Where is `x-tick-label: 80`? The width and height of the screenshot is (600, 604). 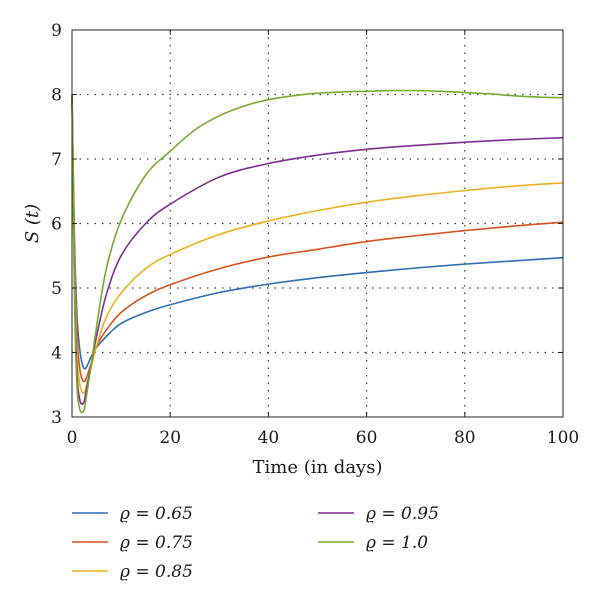 x-tick-label: 80 is located at coordinates (465, 438).